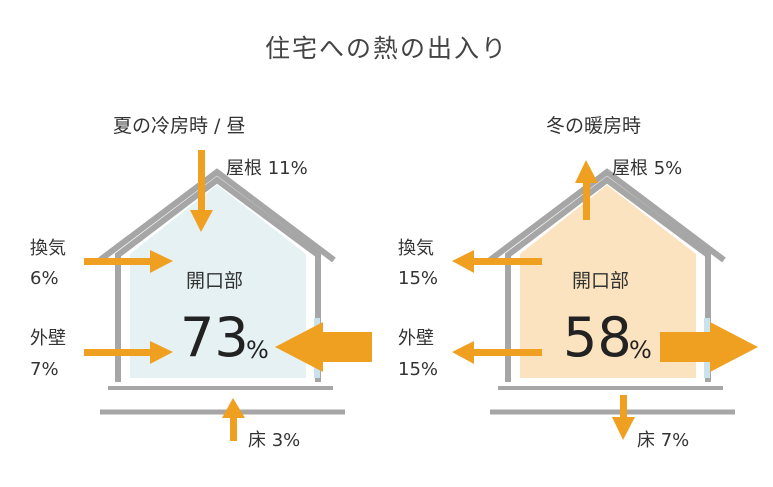  I want to click on summer-vent-label: 換気, so click(48, 248).